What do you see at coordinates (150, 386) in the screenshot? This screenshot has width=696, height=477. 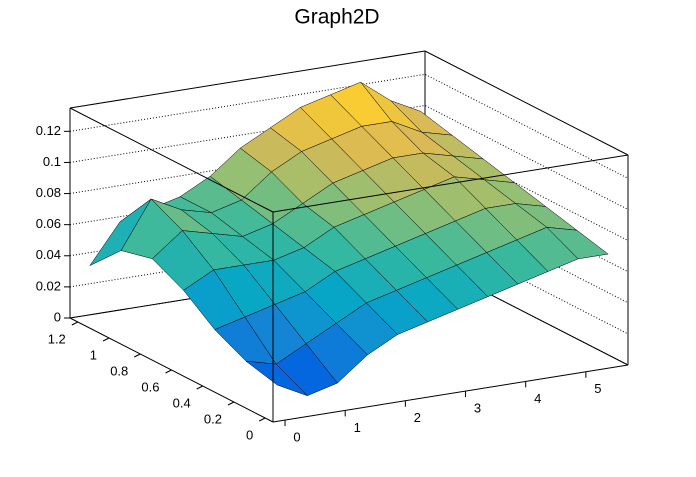 I see `y-tick-label: 0.6` at bounding box center [150, 386].